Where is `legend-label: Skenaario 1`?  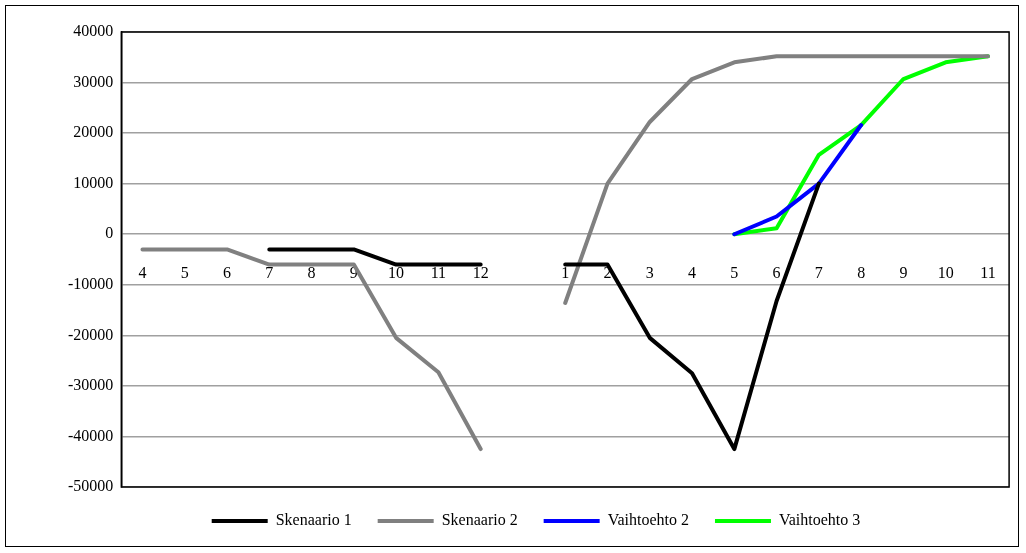 legend-label: Skenaario 1 is located at coordinates (313, 520).